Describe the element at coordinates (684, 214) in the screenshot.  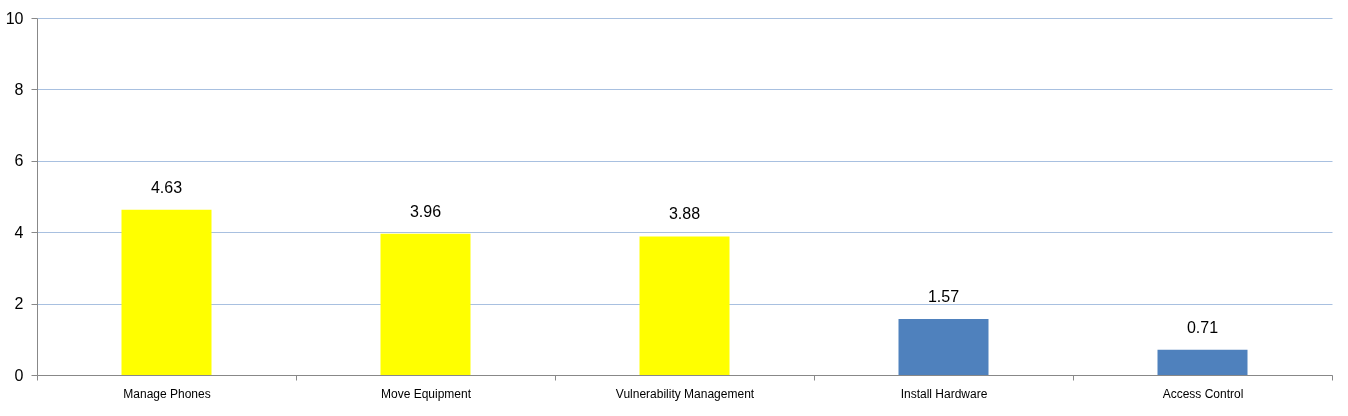
I see `data-label: 3.88` at that location.